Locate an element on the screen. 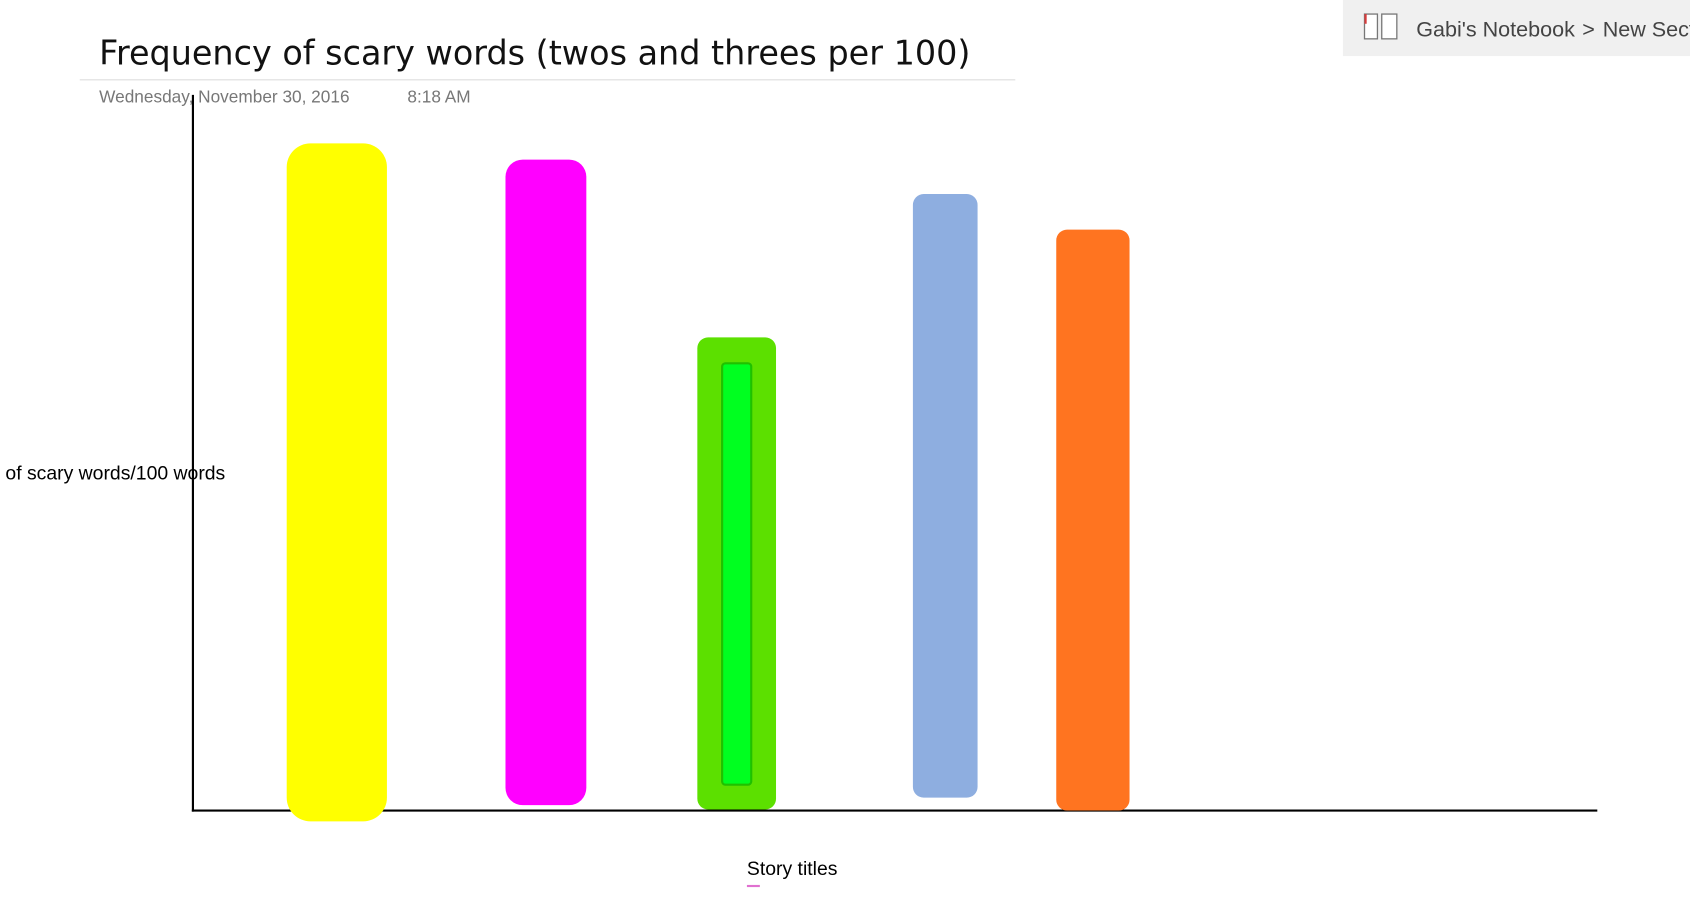 The height and width of the screenshot is (913, 1690). y-axis-label: # of scary words/100 words is located at coordinates (112, 474).